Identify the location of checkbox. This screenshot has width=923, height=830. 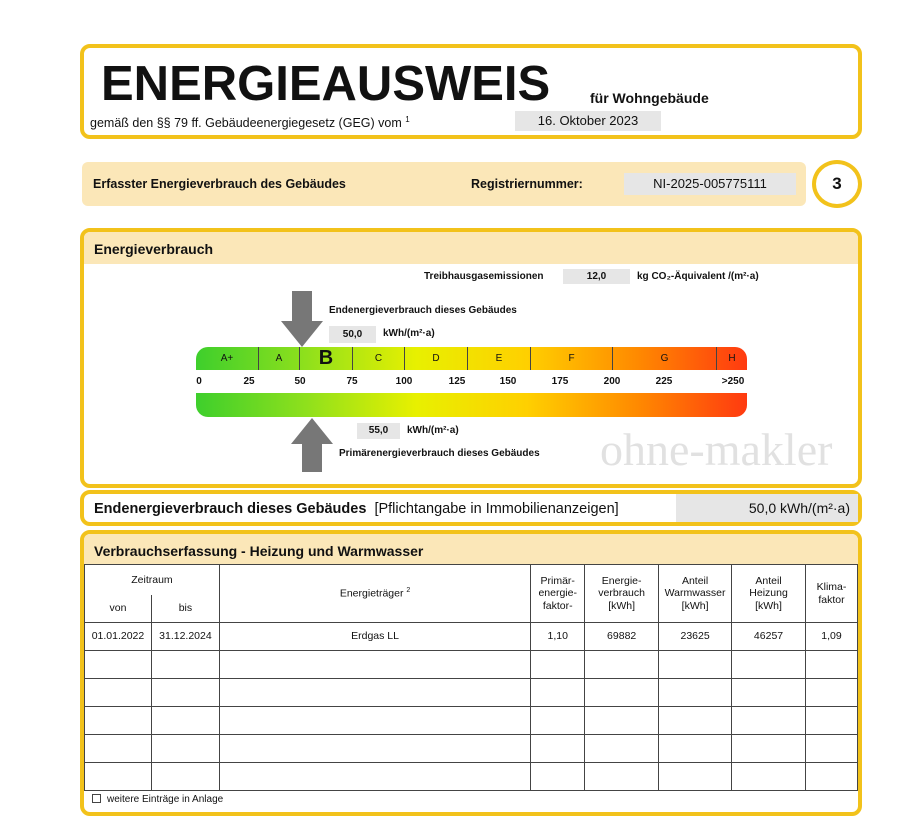
(96, 798).